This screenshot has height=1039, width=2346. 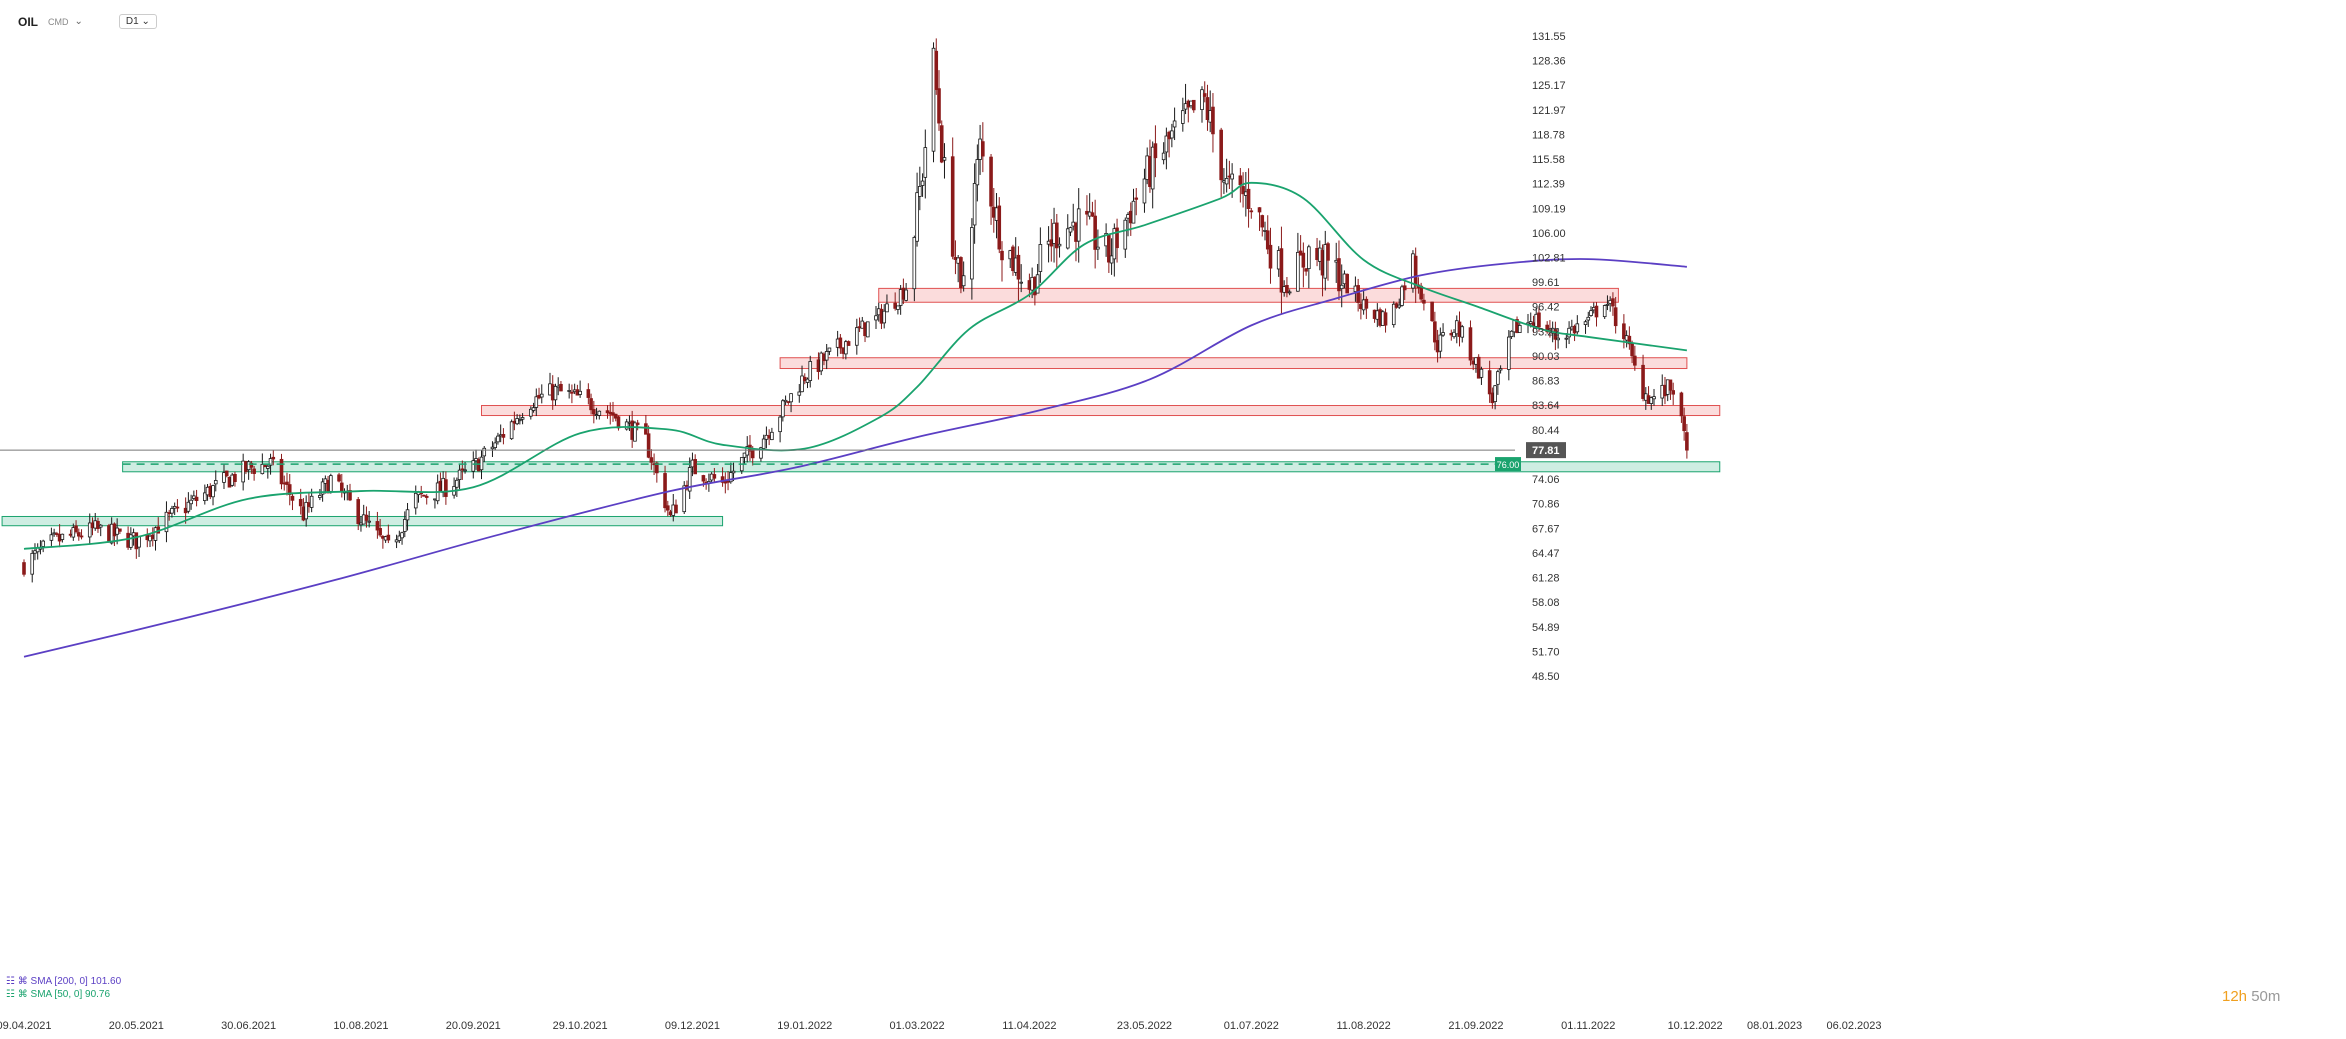 What do you see at coordinates (1546, 382) in the screenshot?
I see `y-tick-label: 86.83` at bounding box center [1546, 382].